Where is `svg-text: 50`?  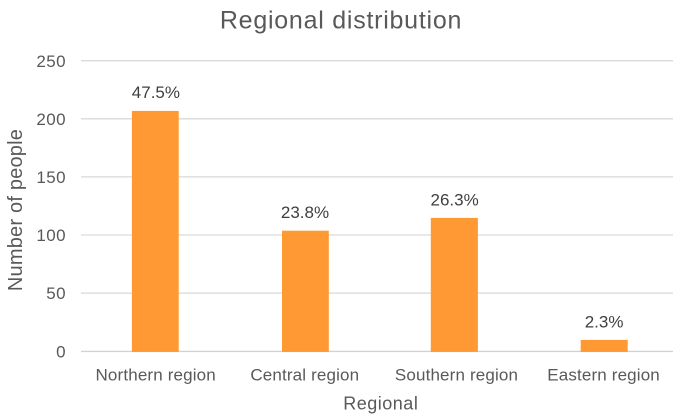
svg-text: 50 is located at coordinates (56, 293).